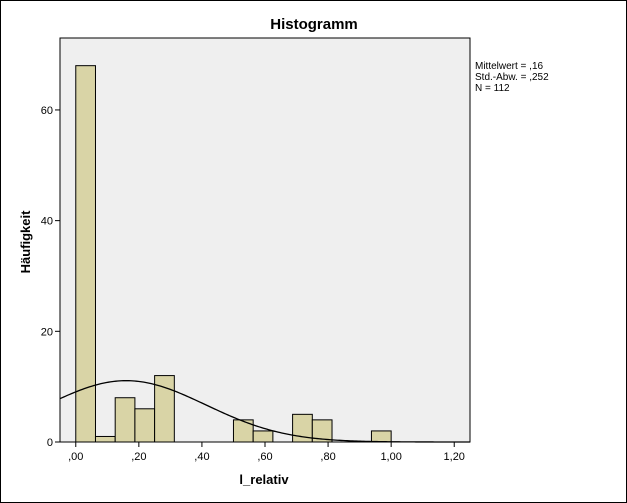 The height and width of the screenshot is (503, 627). Describe the element at coordinates (47, 222) in the screenshot. I see `y-tick-label-40: 40` at that location.